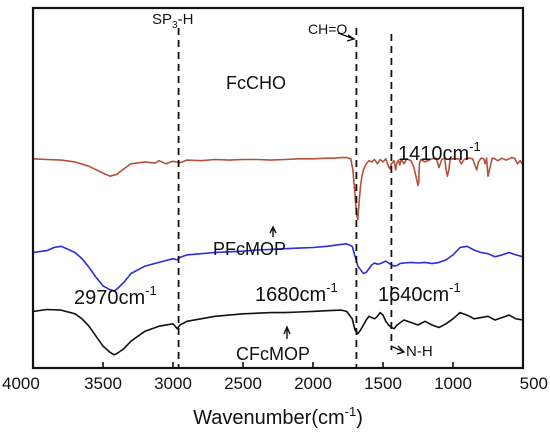 This screenshot has height=442, width=550. Describe the element at coordinates (534, 383) in the screenshot. I see `x-tick-label-500: 500` at that location.